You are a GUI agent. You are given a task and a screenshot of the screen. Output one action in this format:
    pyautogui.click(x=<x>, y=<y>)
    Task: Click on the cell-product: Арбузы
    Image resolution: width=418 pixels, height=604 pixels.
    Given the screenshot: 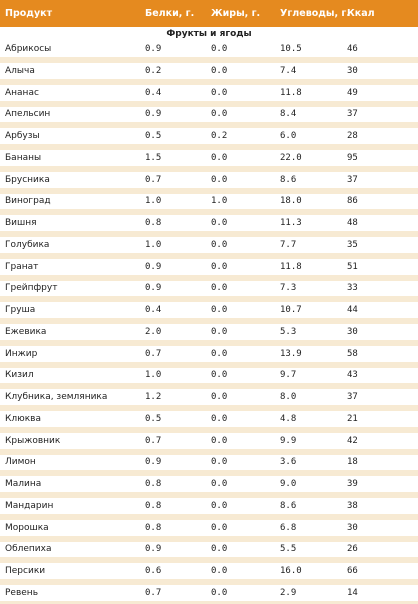 What is the action you would take?
    pyautogui.click(x=22, y=136)
    